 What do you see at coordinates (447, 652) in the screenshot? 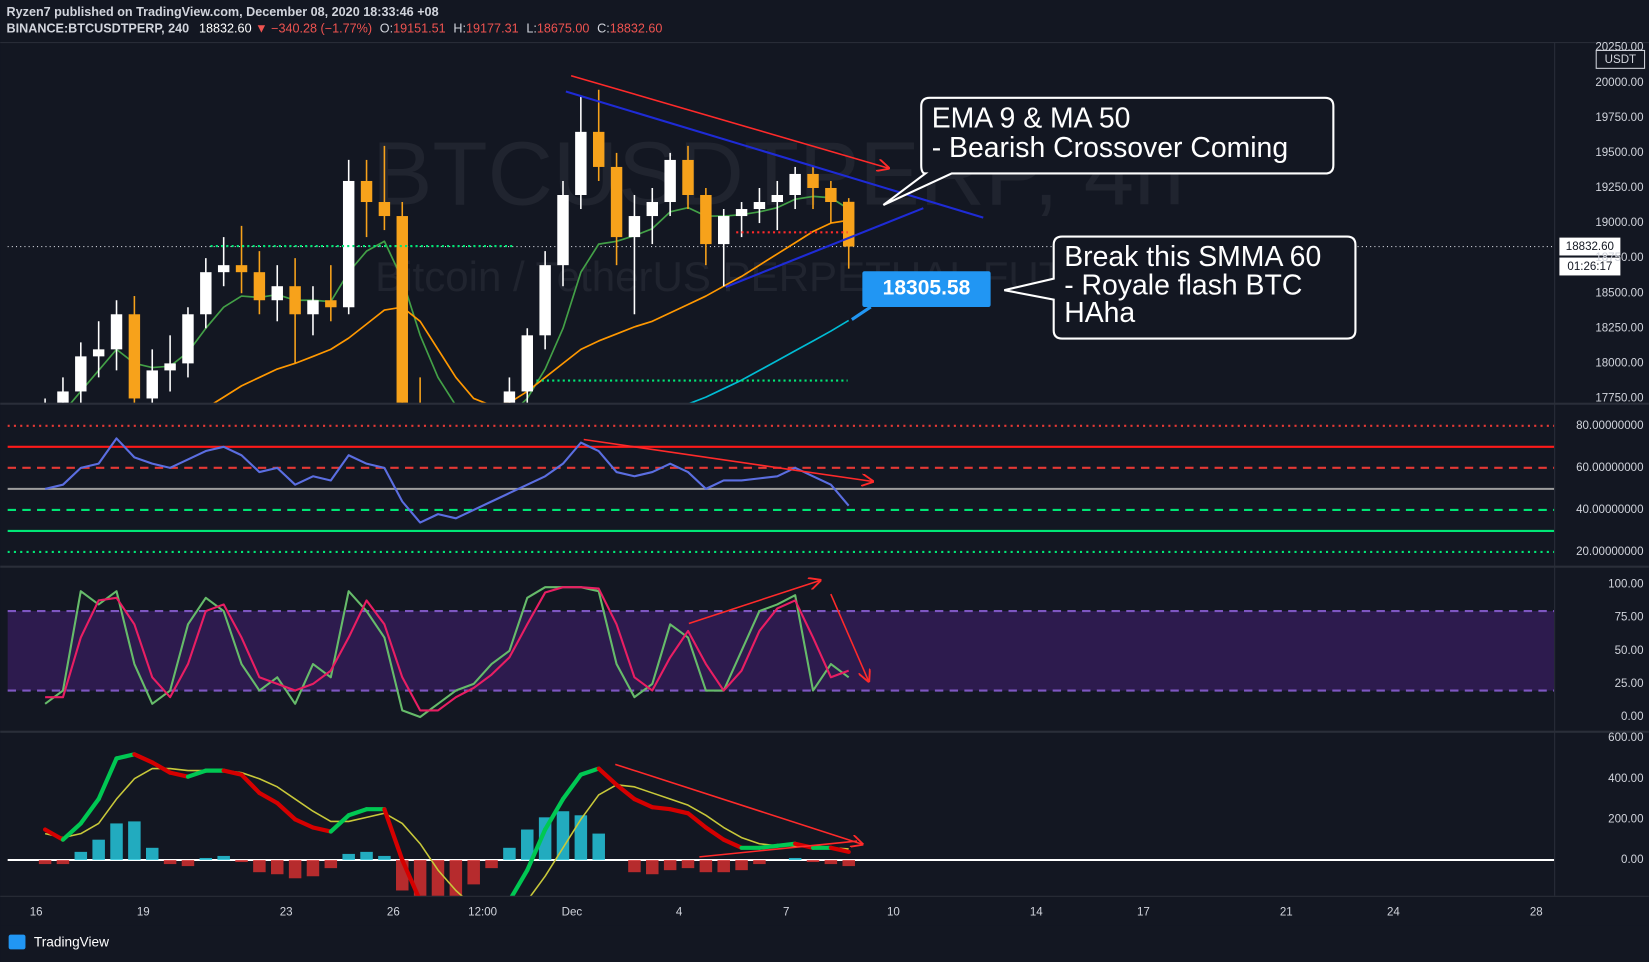
I see `indicator-line` at bounding box center [447, 652].